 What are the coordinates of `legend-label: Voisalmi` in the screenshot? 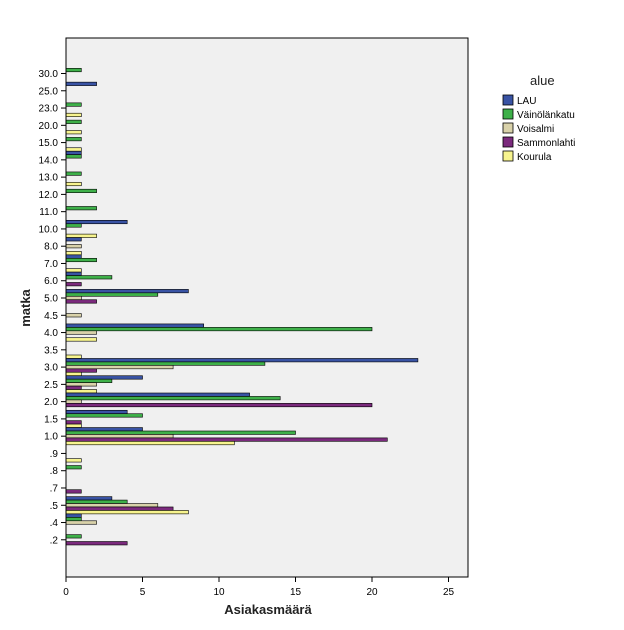 It's located at (535, 129).